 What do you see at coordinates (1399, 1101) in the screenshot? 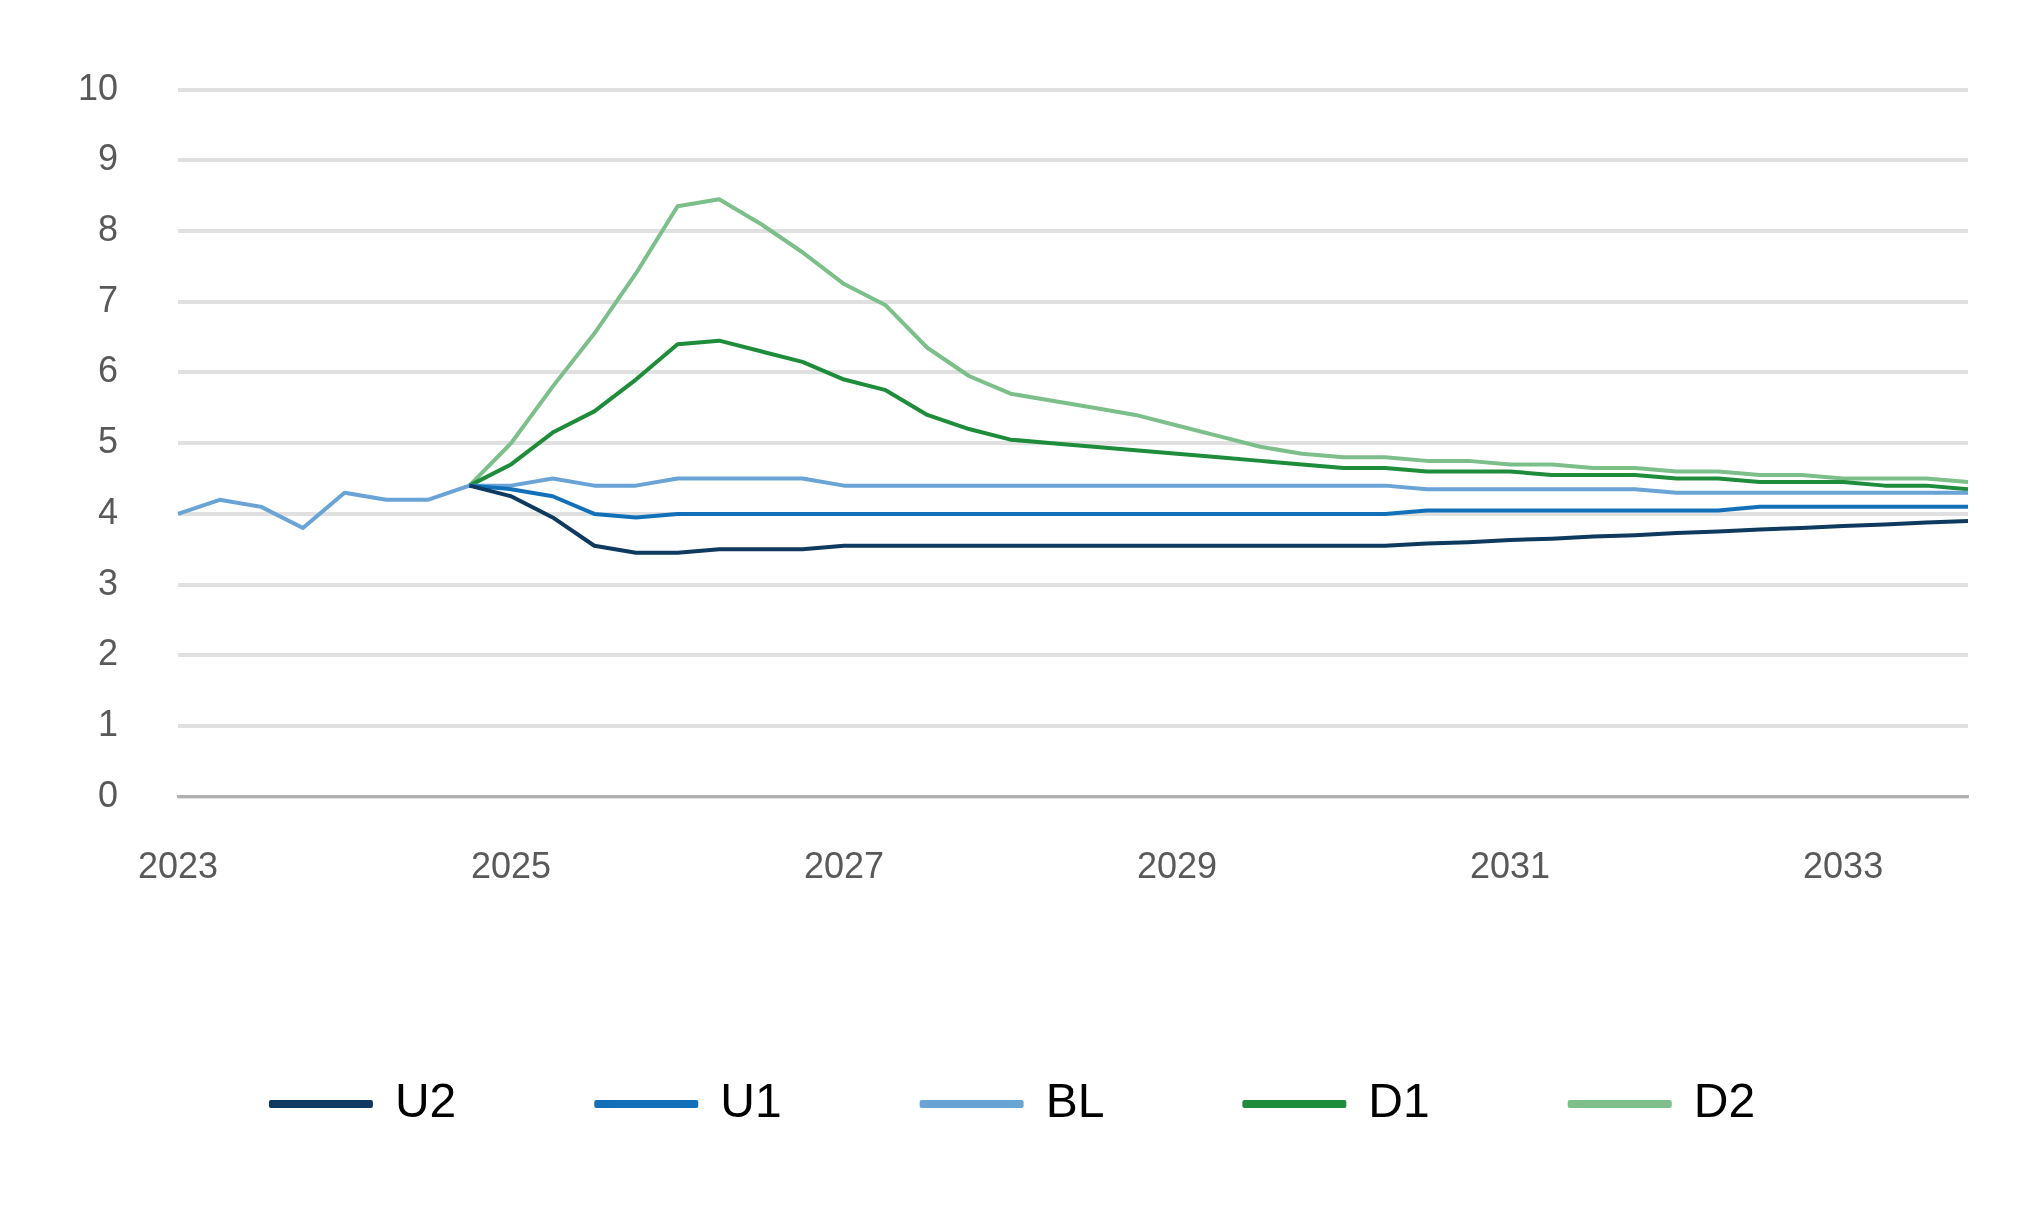
I see `legend-label: D1` at bounding box center [1399, 1101].